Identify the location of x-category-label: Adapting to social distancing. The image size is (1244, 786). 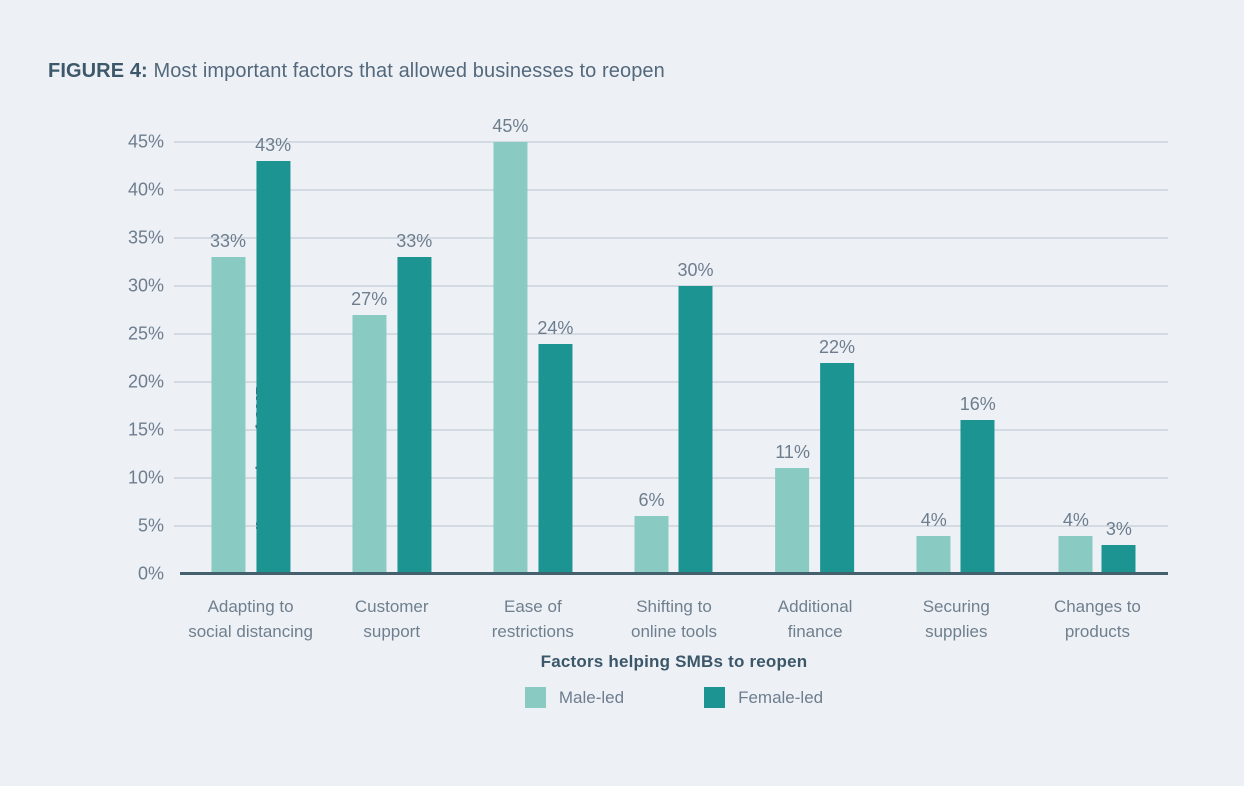
(250, 619).